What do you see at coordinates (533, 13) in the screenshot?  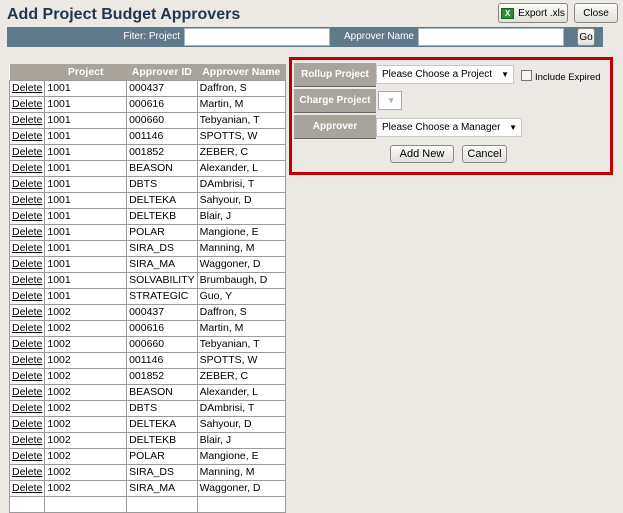 I see `export-xls-button: X Export .xls` at bounding box center [533, 13].